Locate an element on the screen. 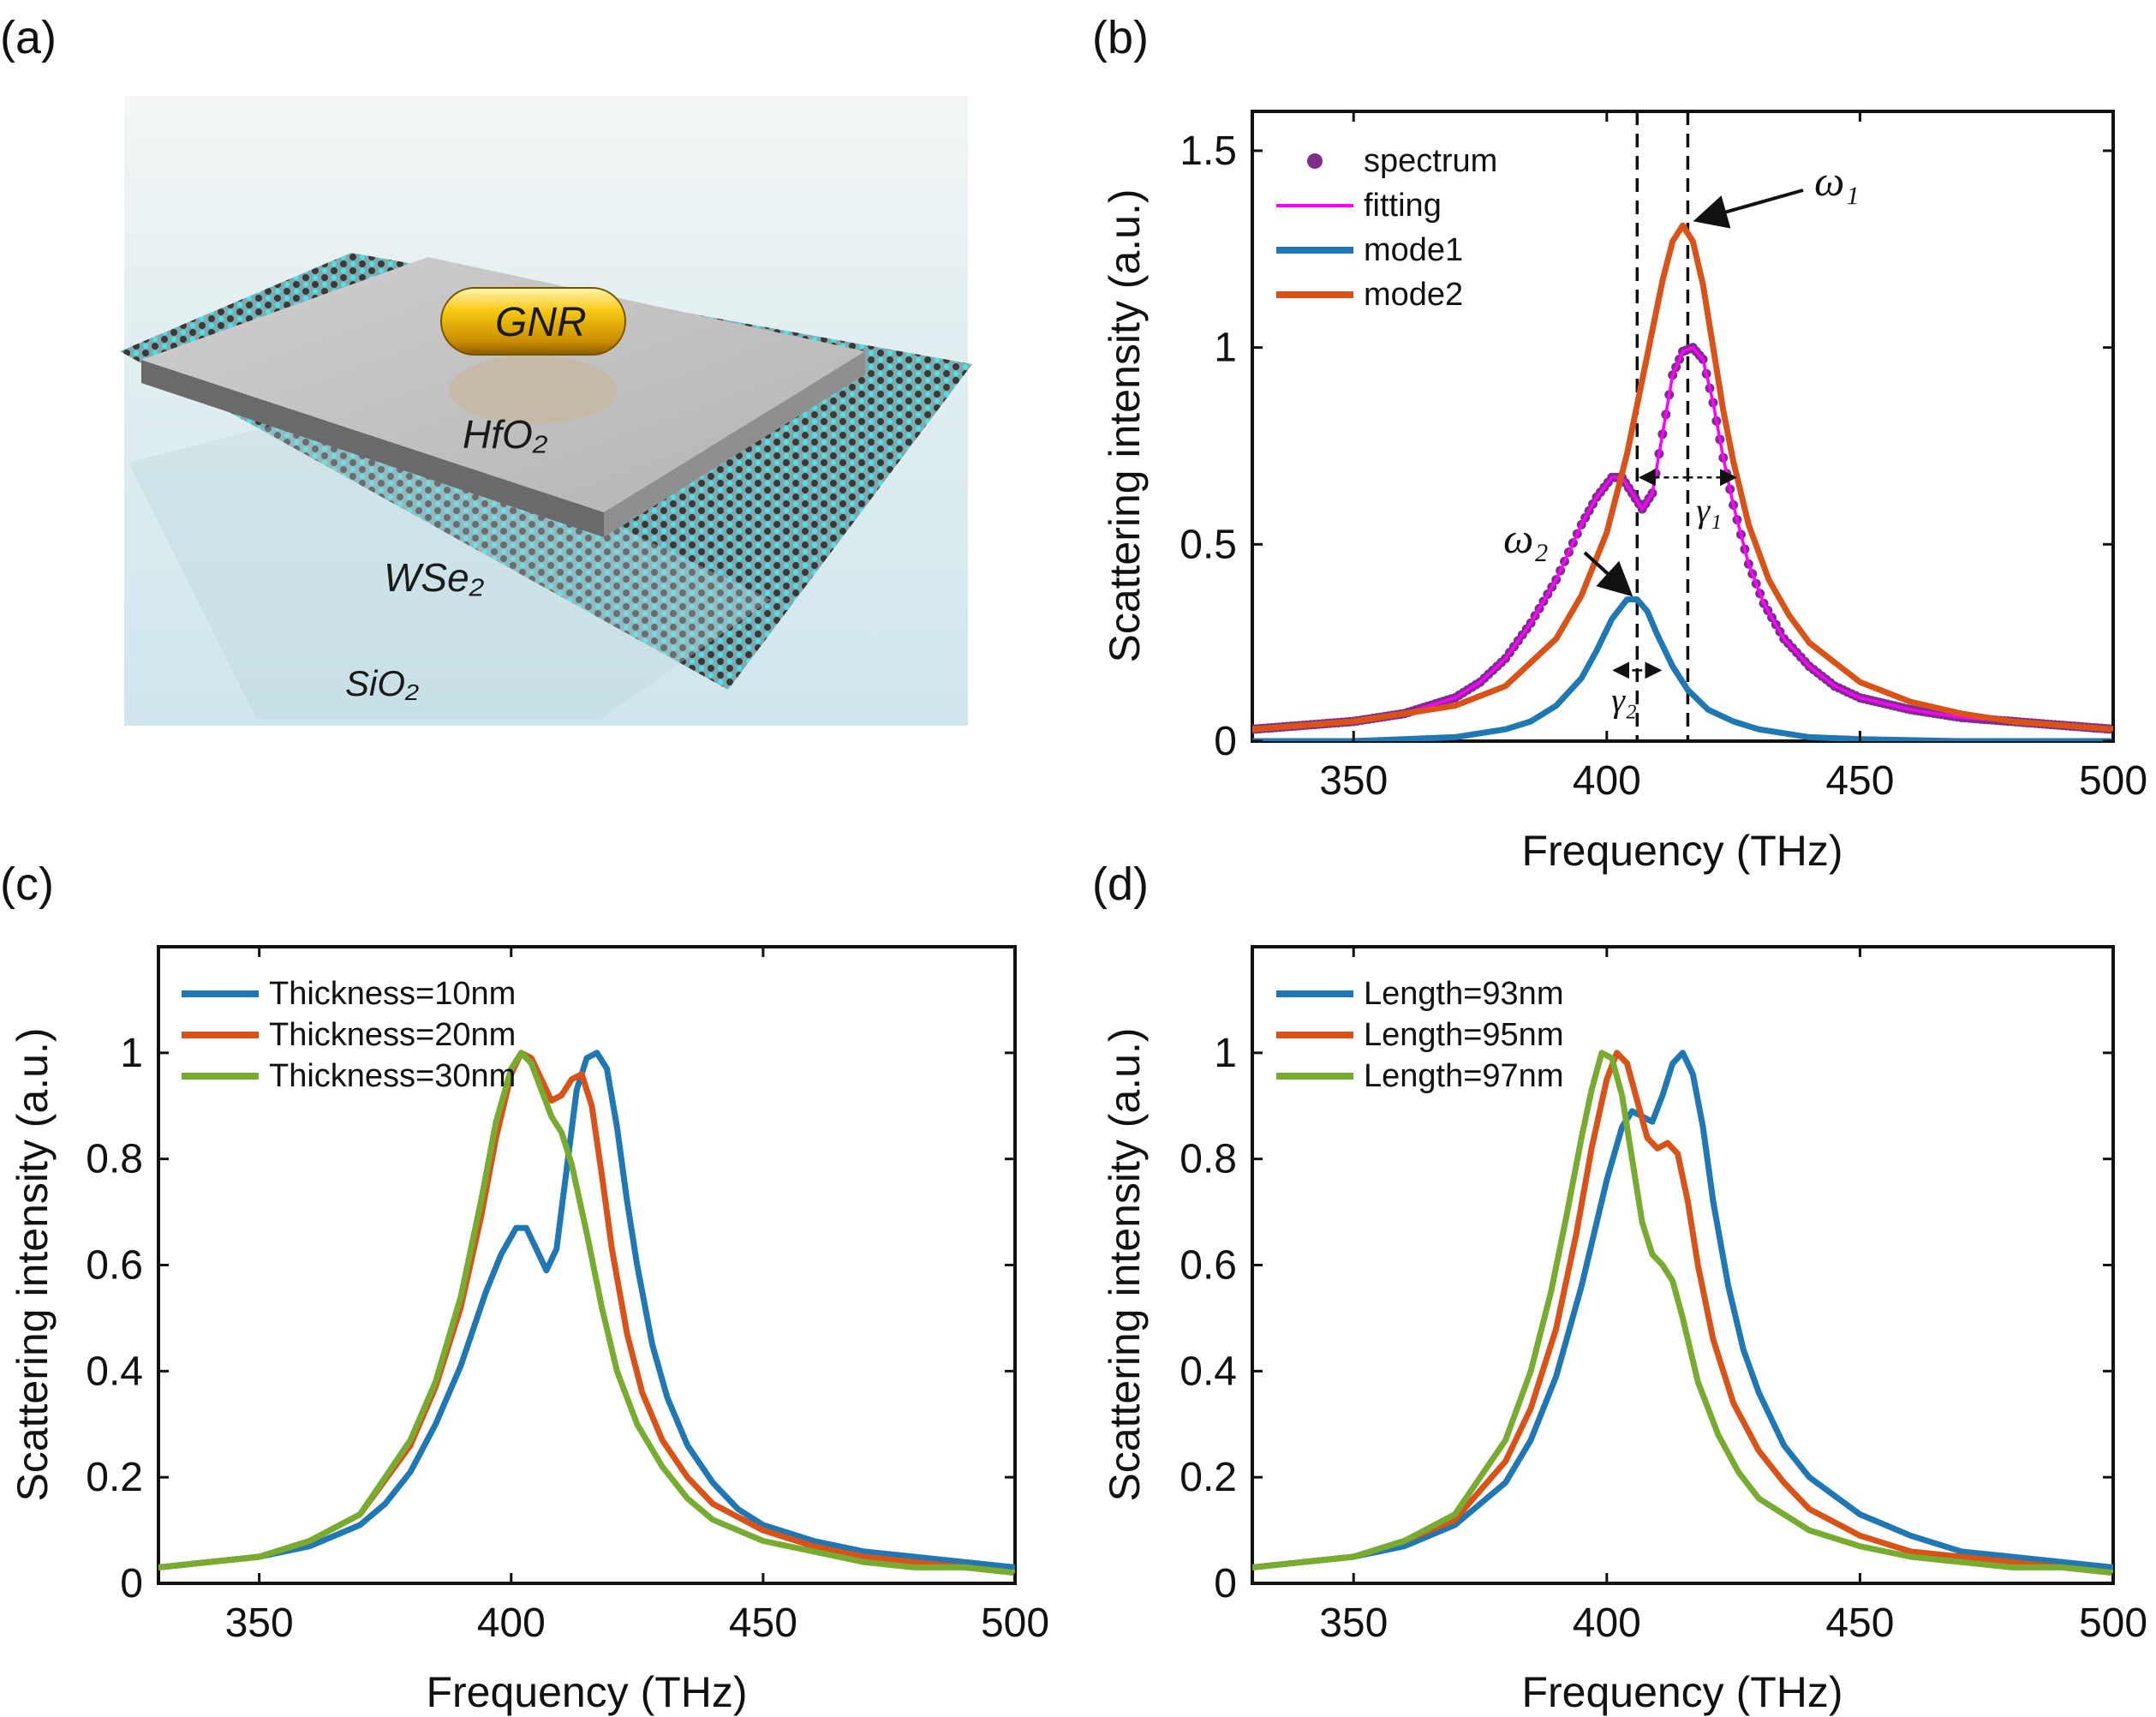 The height and width of the screenshot is (1717, 2156). legend-label: Length=95nm is located at coordinates (1463, 1035).